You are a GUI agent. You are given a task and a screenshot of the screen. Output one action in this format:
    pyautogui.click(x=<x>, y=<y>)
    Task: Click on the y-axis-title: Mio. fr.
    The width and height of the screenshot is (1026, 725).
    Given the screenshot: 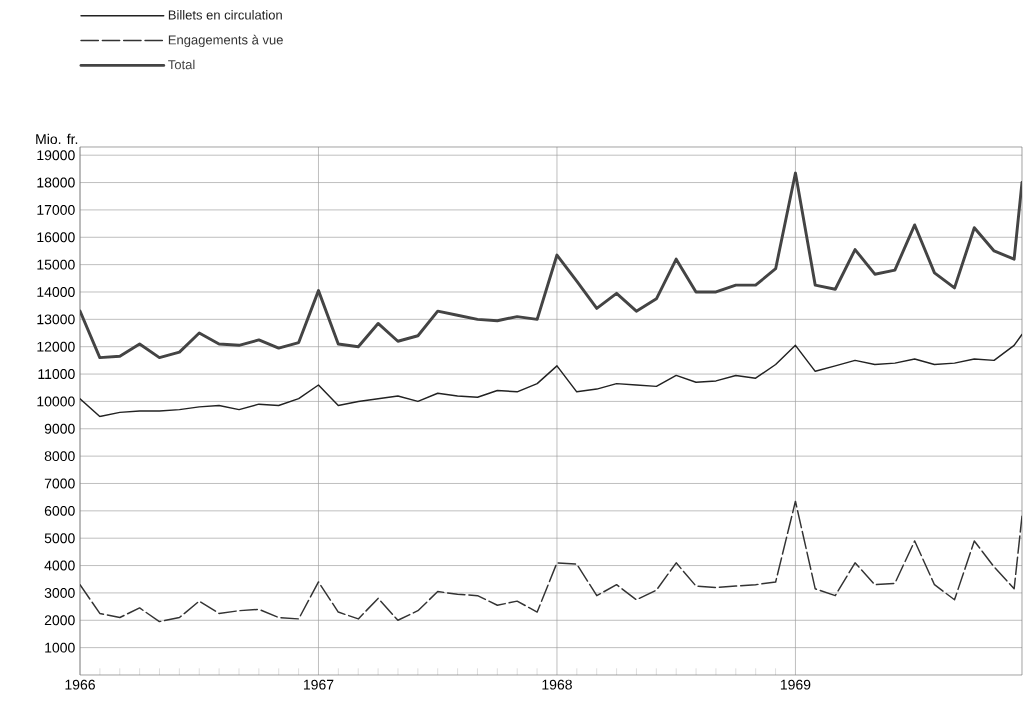 What is the action you would take?
    pyautogui.click(x=57, y=139)
    